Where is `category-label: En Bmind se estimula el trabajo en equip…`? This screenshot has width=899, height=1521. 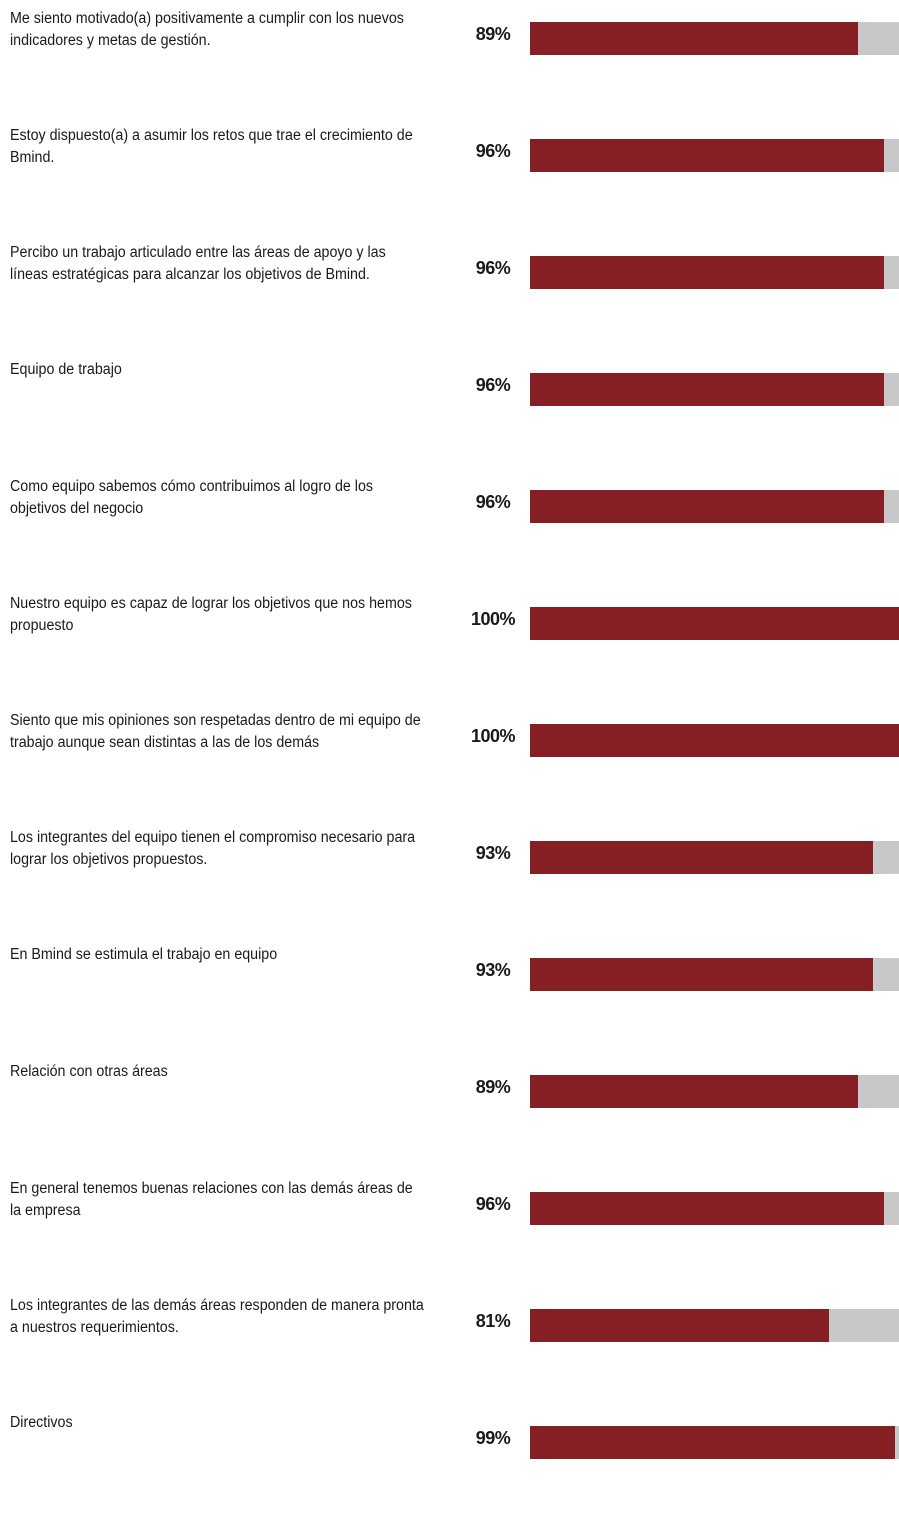
category-label: En Bmind se estimula el trabajo en equip… is located at coordinates (144, 954).